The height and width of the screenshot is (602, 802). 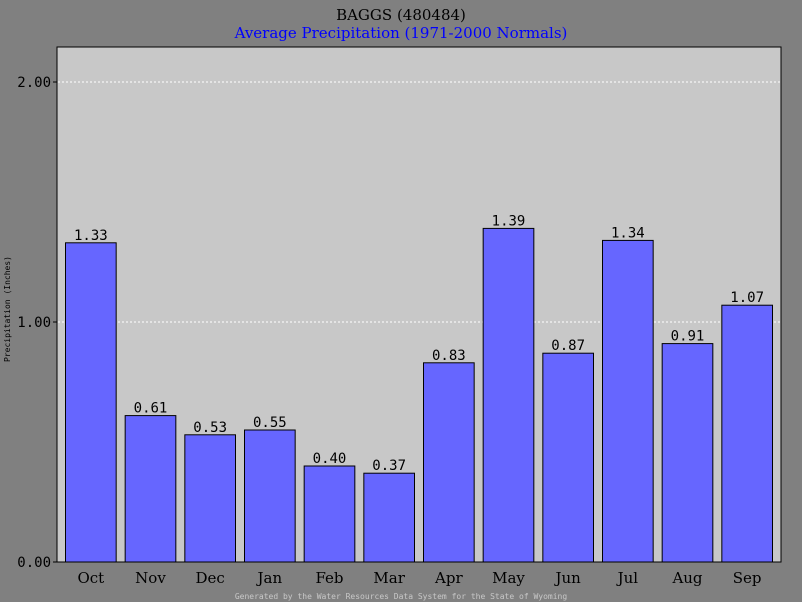 What do you see at coordinates (568, 346) in the screenshot?
I see `data-label: 0.87` at bounding box center [568, 346].